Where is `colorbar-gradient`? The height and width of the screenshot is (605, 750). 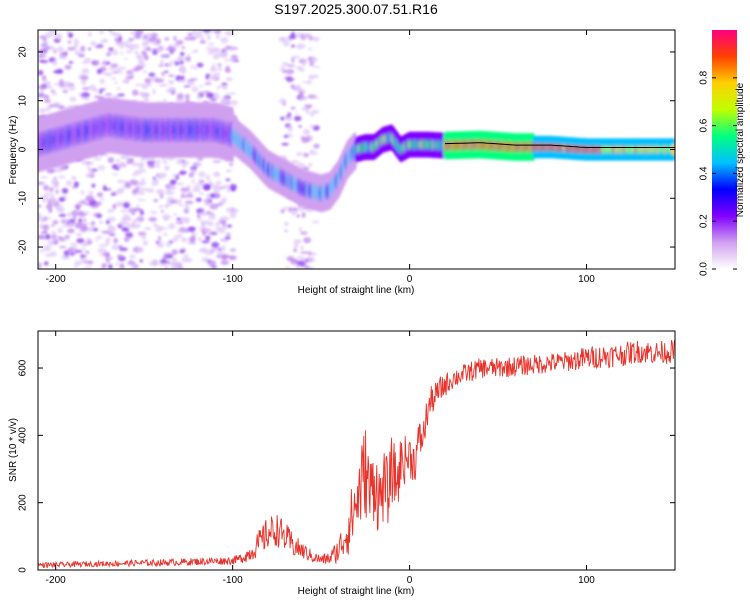 colorbar-gradient is located at coordinates (724, 149).